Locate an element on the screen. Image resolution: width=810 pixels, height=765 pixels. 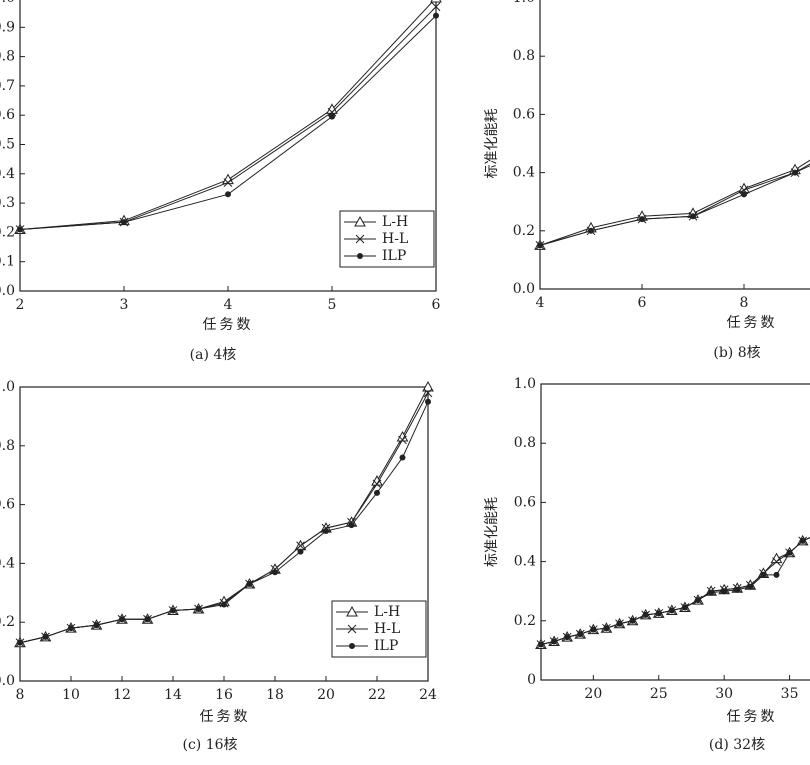
y-tick-label: 0.0 is located at coordinates (7, 681).